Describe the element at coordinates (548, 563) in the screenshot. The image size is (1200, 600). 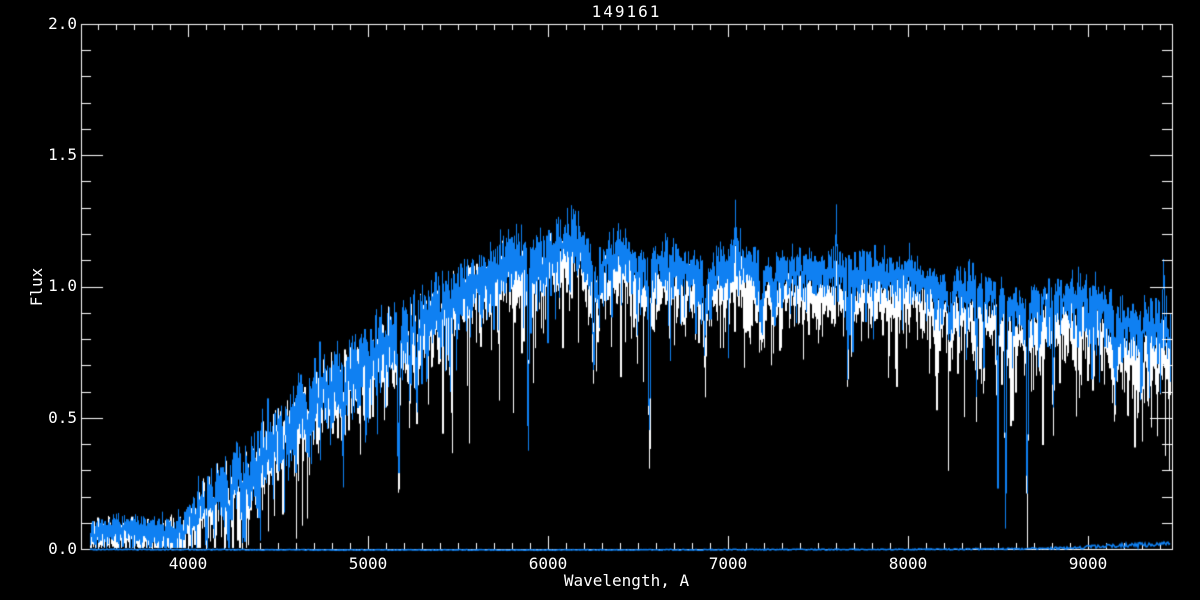
I see `x-tick-label: 6000` at that location.